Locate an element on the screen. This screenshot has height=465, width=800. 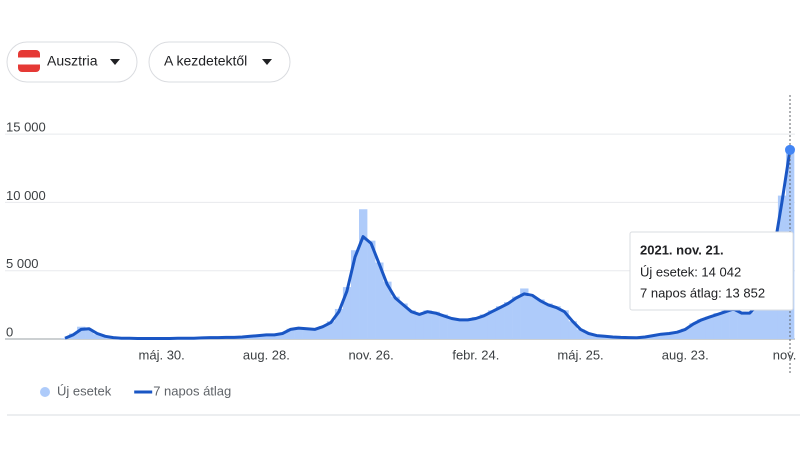
legend-label: Új esetek is located at coordinates (84, 390).